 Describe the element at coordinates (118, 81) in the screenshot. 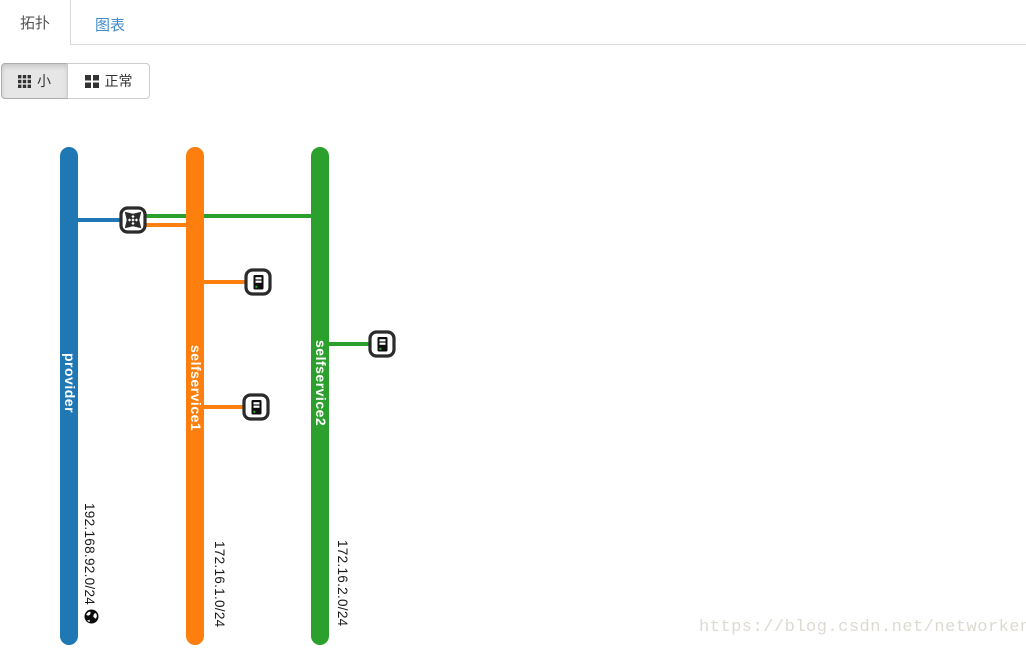

I see `size-normal-label: 正常` at that location.